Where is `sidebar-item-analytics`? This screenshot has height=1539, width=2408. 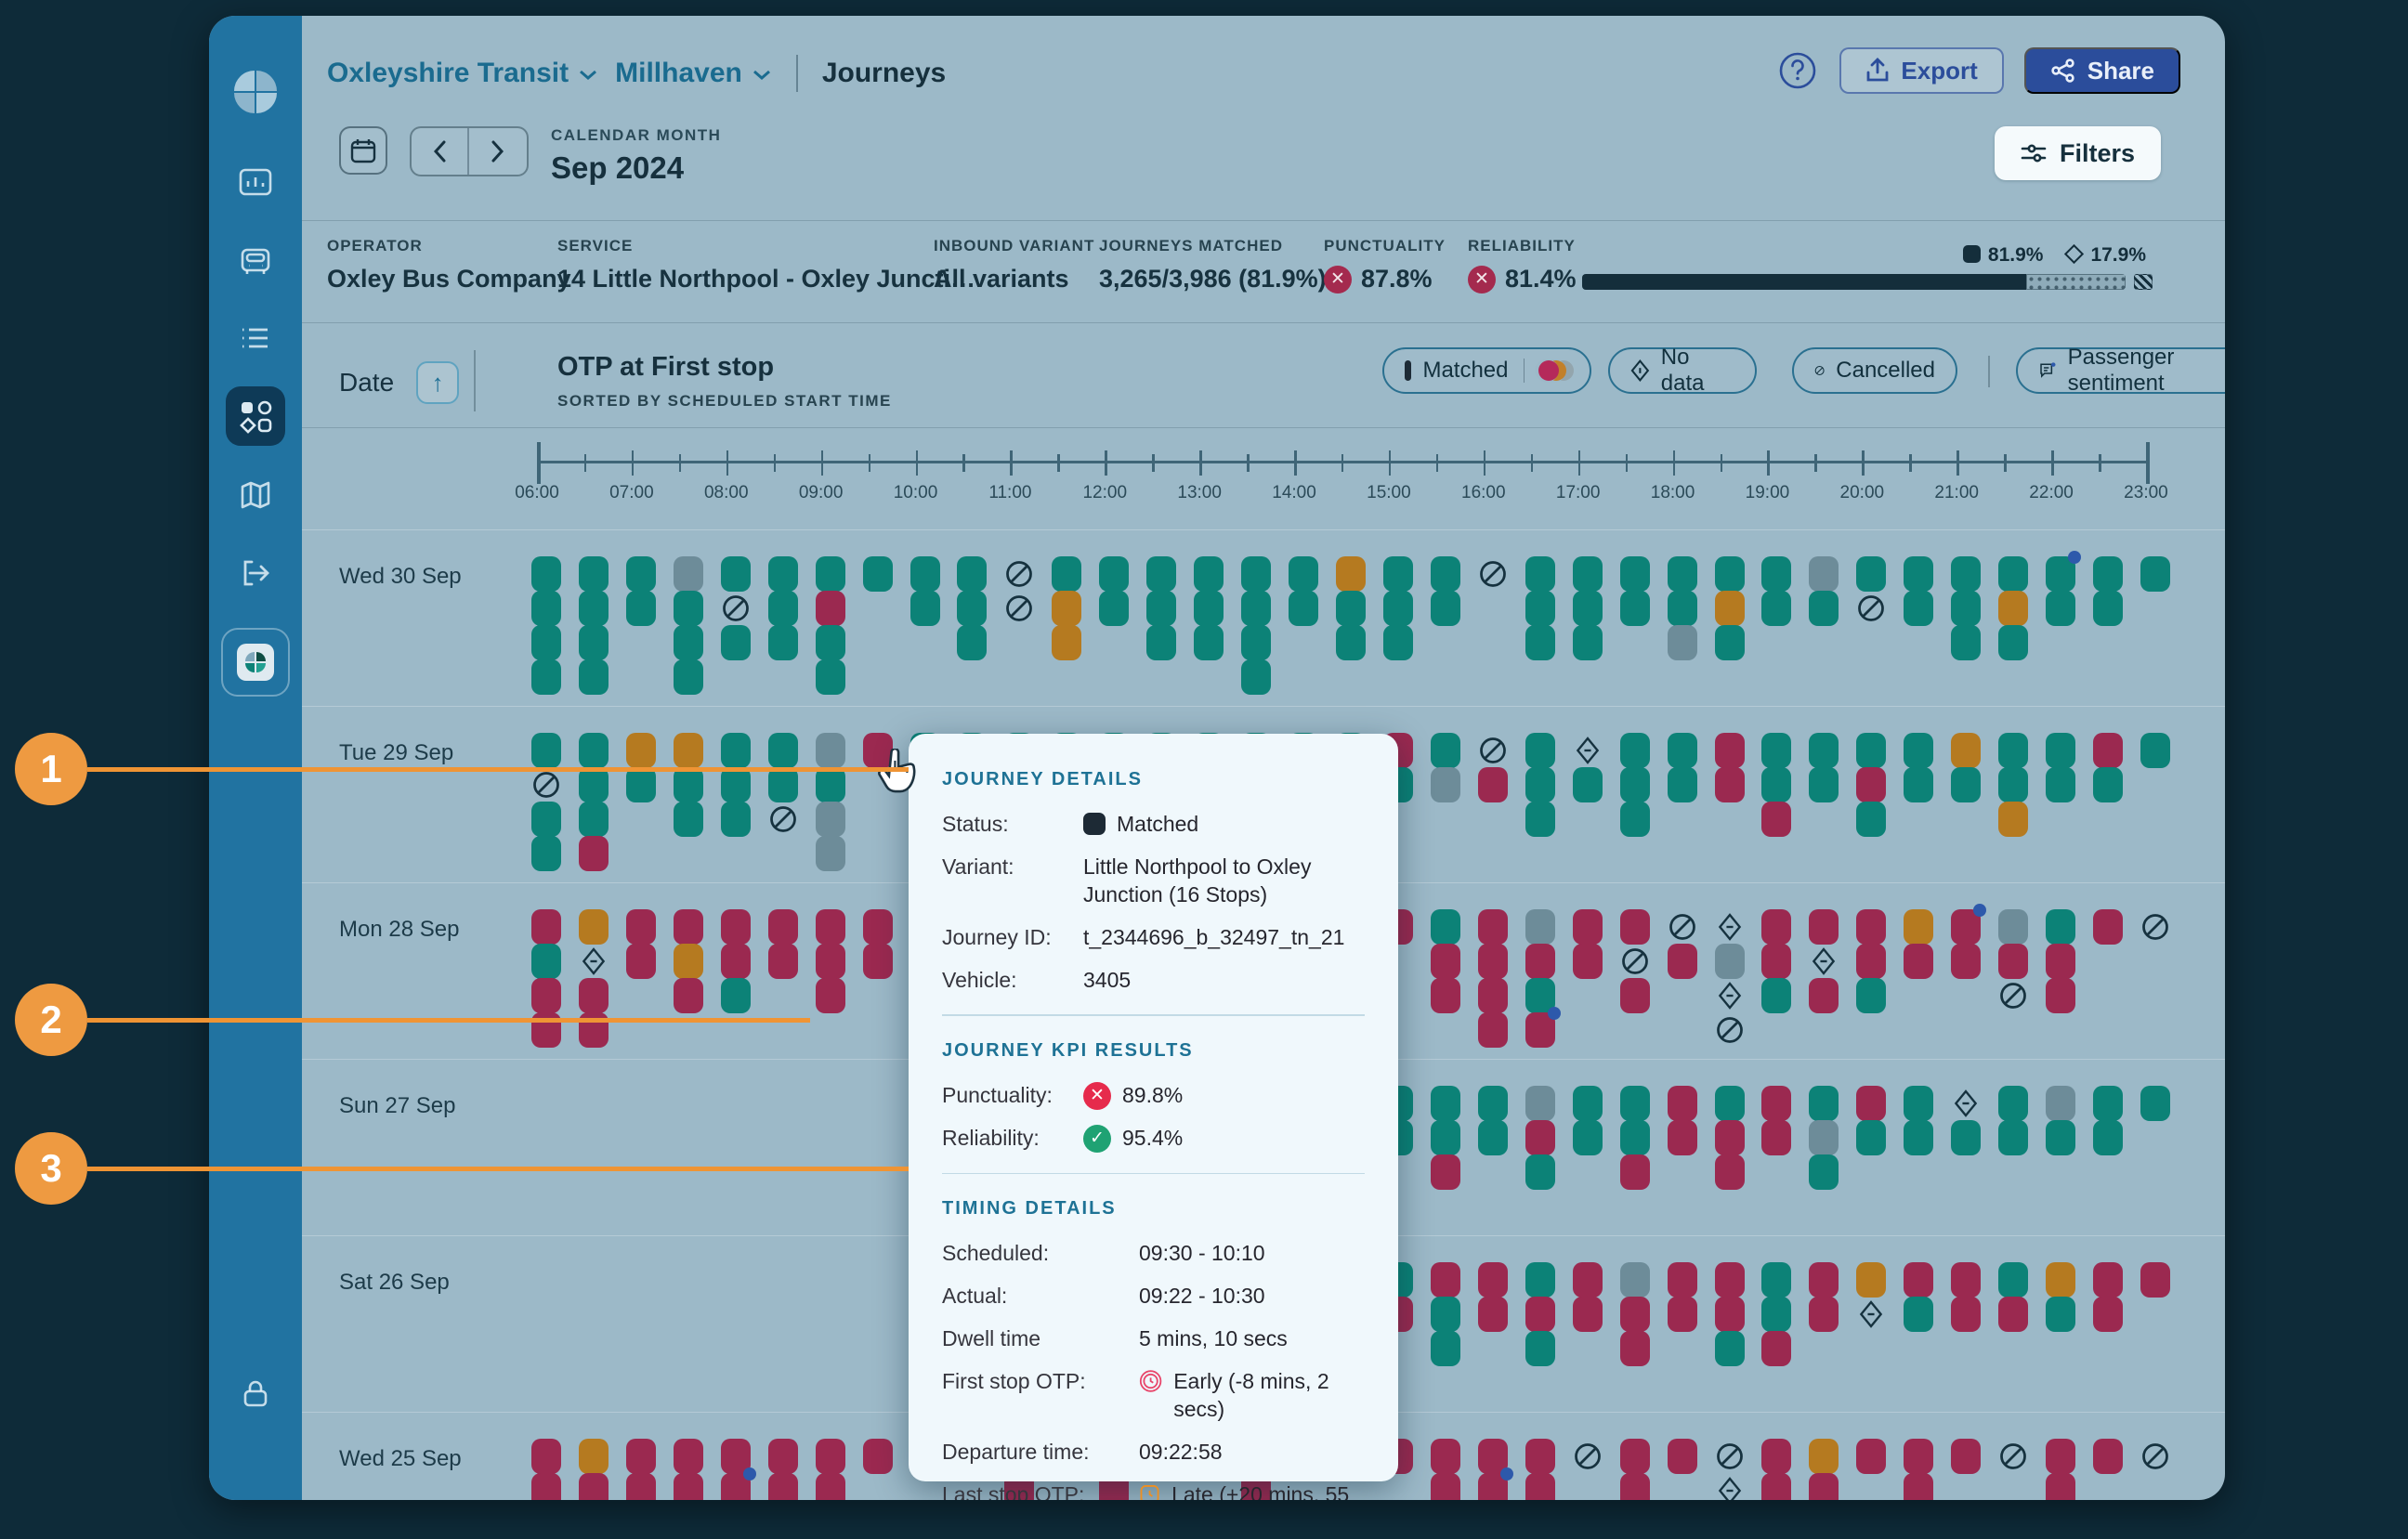 sidebar-item-analytics is located at coordinates (255, 182).